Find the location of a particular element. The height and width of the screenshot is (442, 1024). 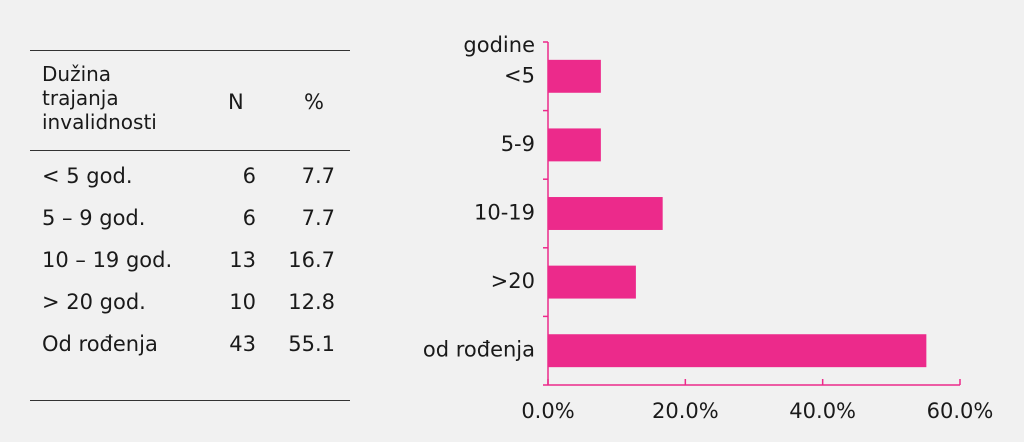

table-cell: 16.7 is located at coordinates (311, 260).